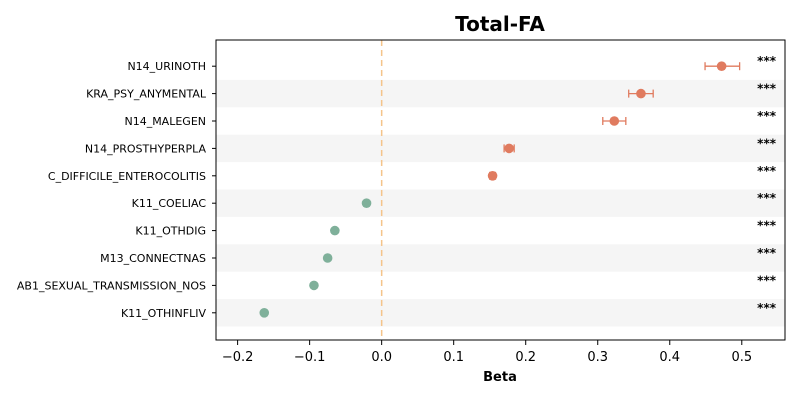  Describe the element at coordinates (238, 357) in the screenshot. I see `x-tick-label: −0.2` at that location.